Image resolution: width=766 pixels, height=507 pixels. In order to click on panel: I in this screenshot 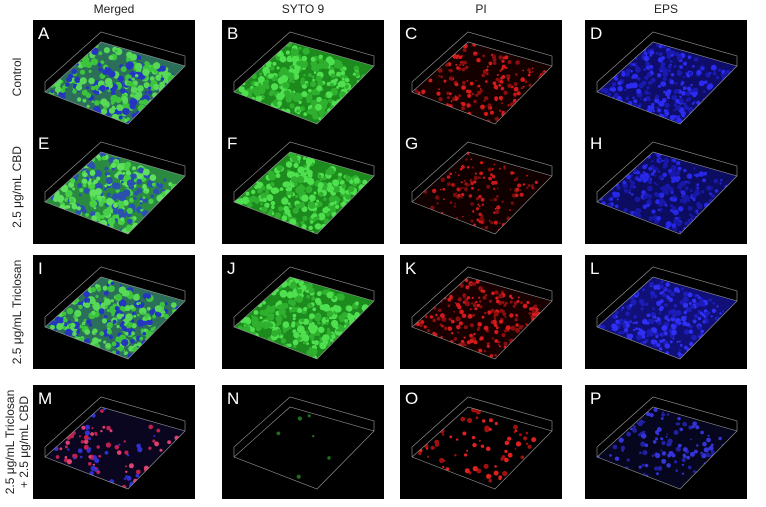, I will do `click(114, 312)`.